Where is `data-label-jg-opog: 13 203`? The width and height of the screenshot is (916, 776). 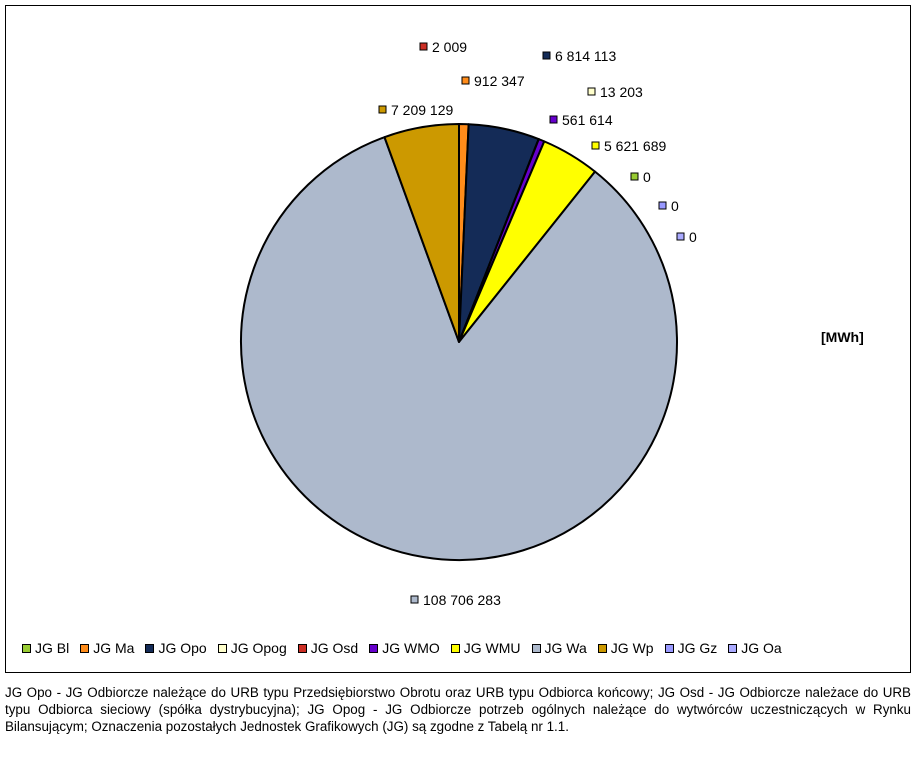 data-label-jg-opog: 13 203 is located at coordinates (615, 92).